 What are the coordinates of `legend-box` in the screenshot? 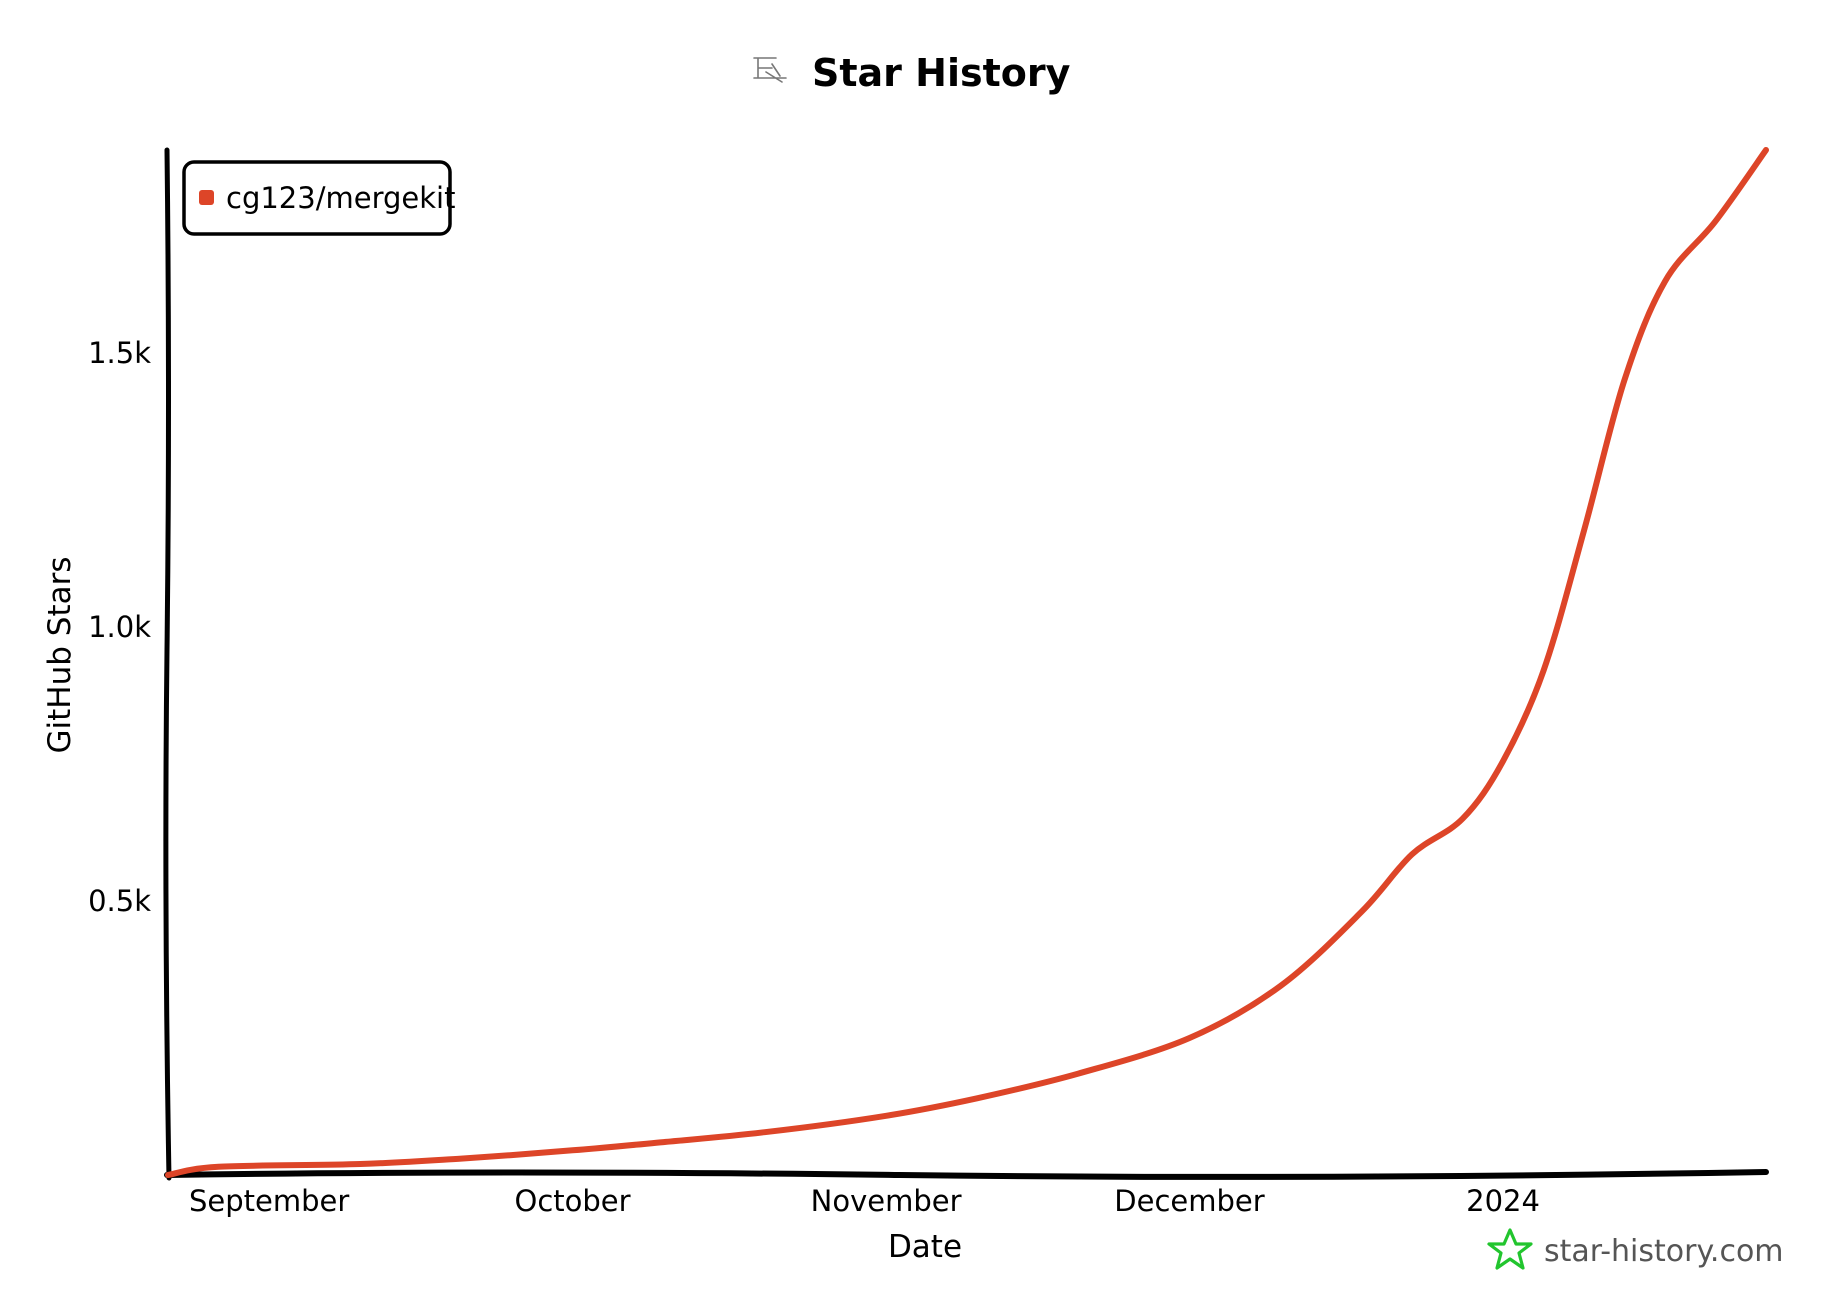 It's located at (317, 198).